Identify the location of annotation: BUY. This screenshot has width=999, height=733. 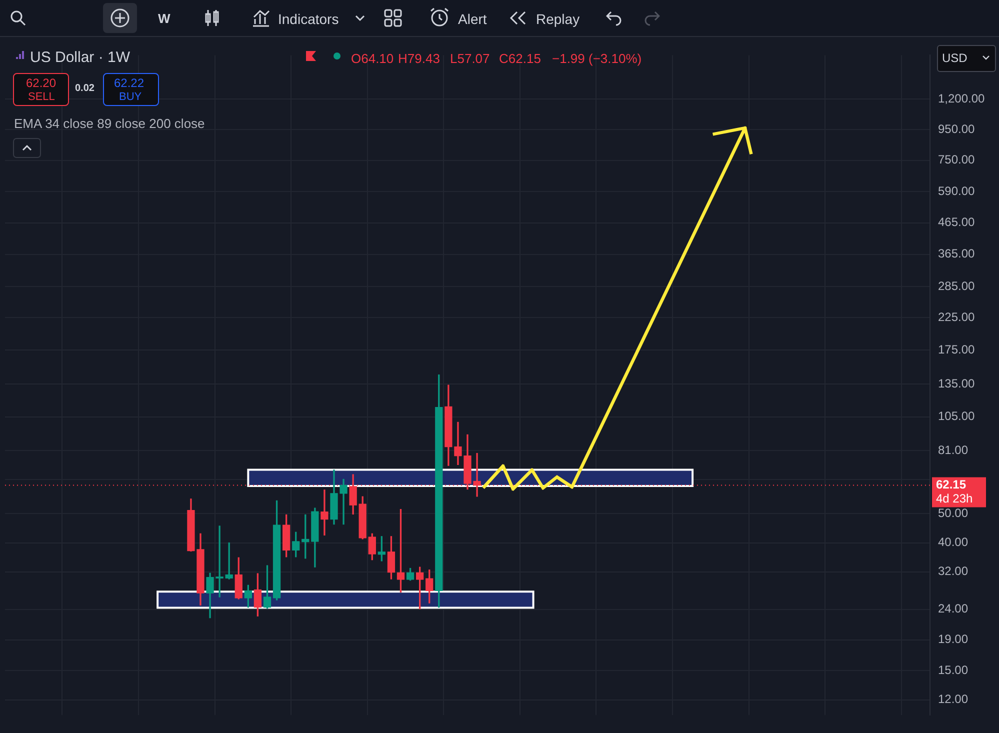
(130, 97).